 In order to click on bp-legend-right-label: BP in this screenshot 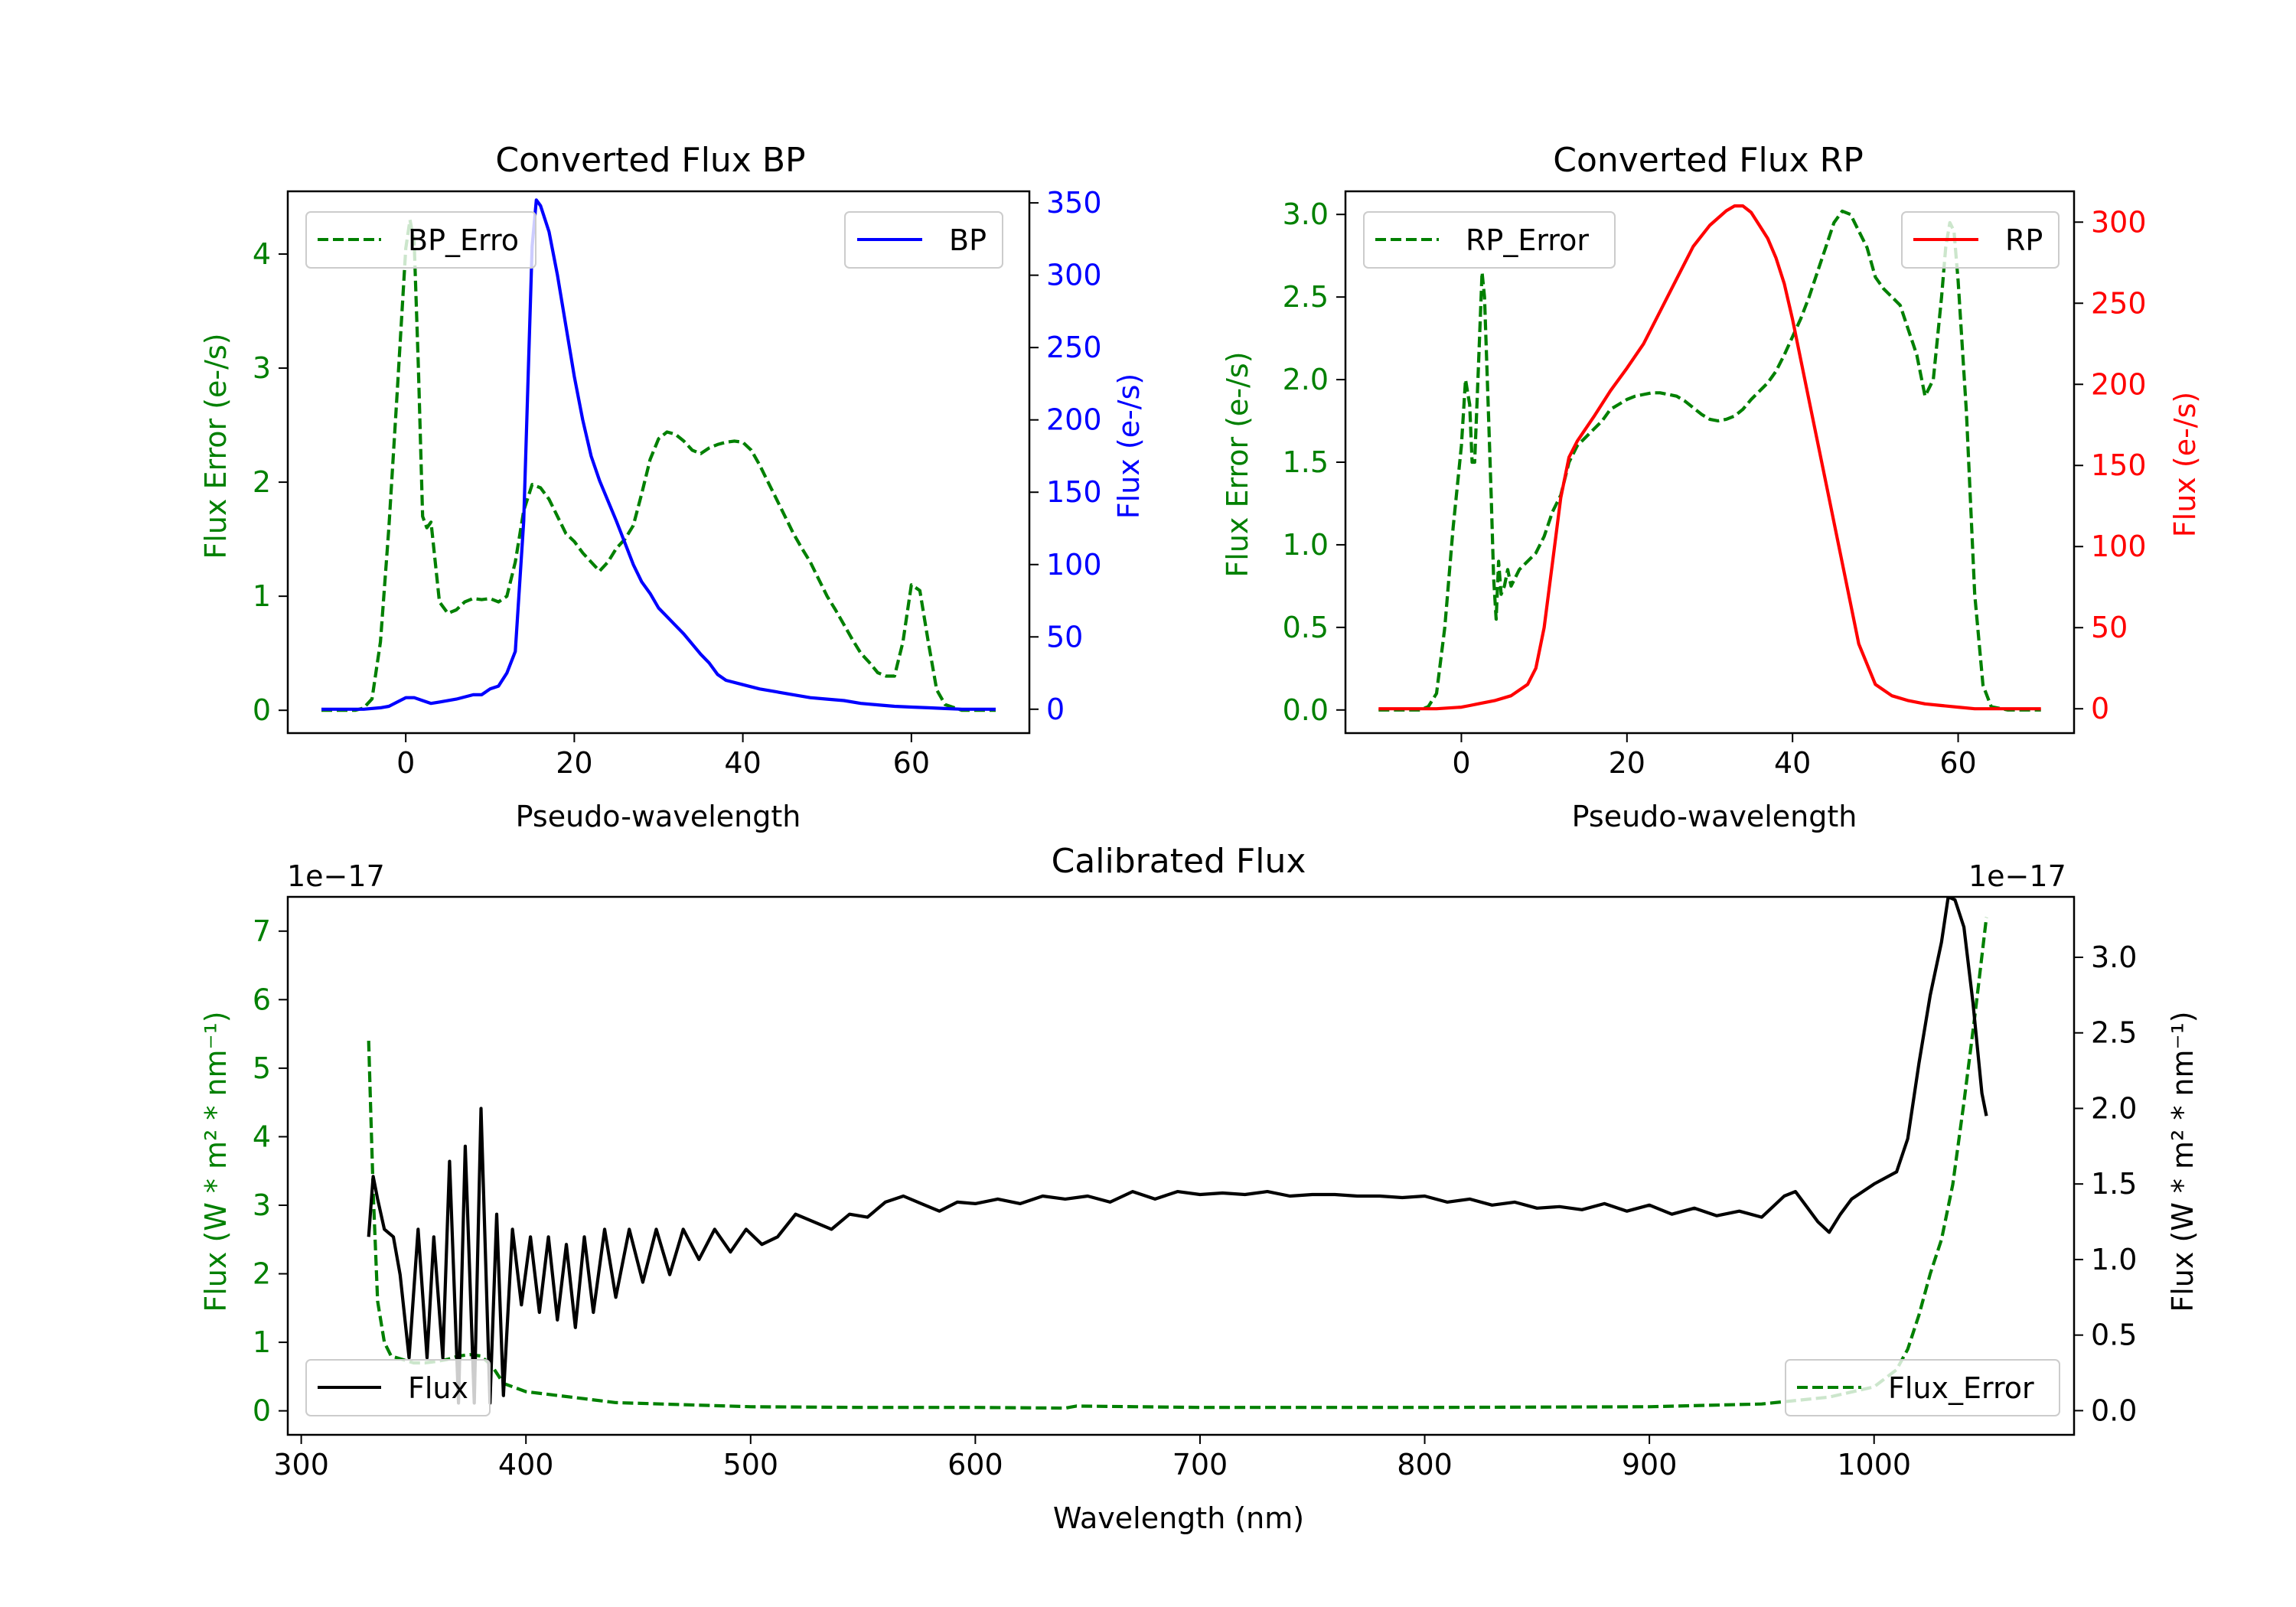, I will do `click(968, 240)`.